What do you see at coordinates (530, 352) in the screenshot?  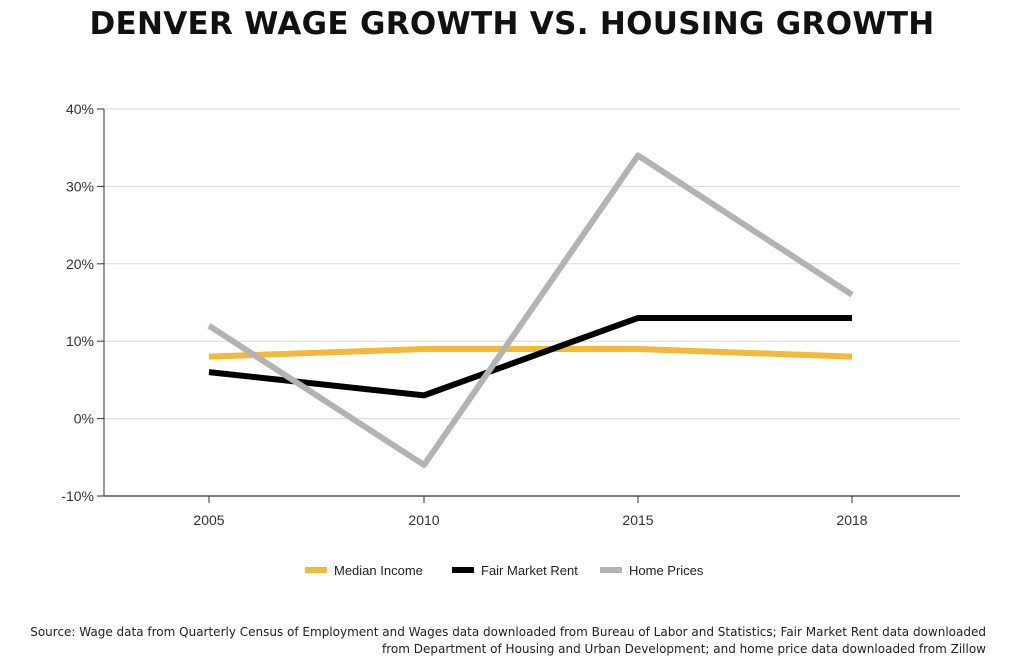 I see `series-line-median-income` at bounding box center [530, 352].